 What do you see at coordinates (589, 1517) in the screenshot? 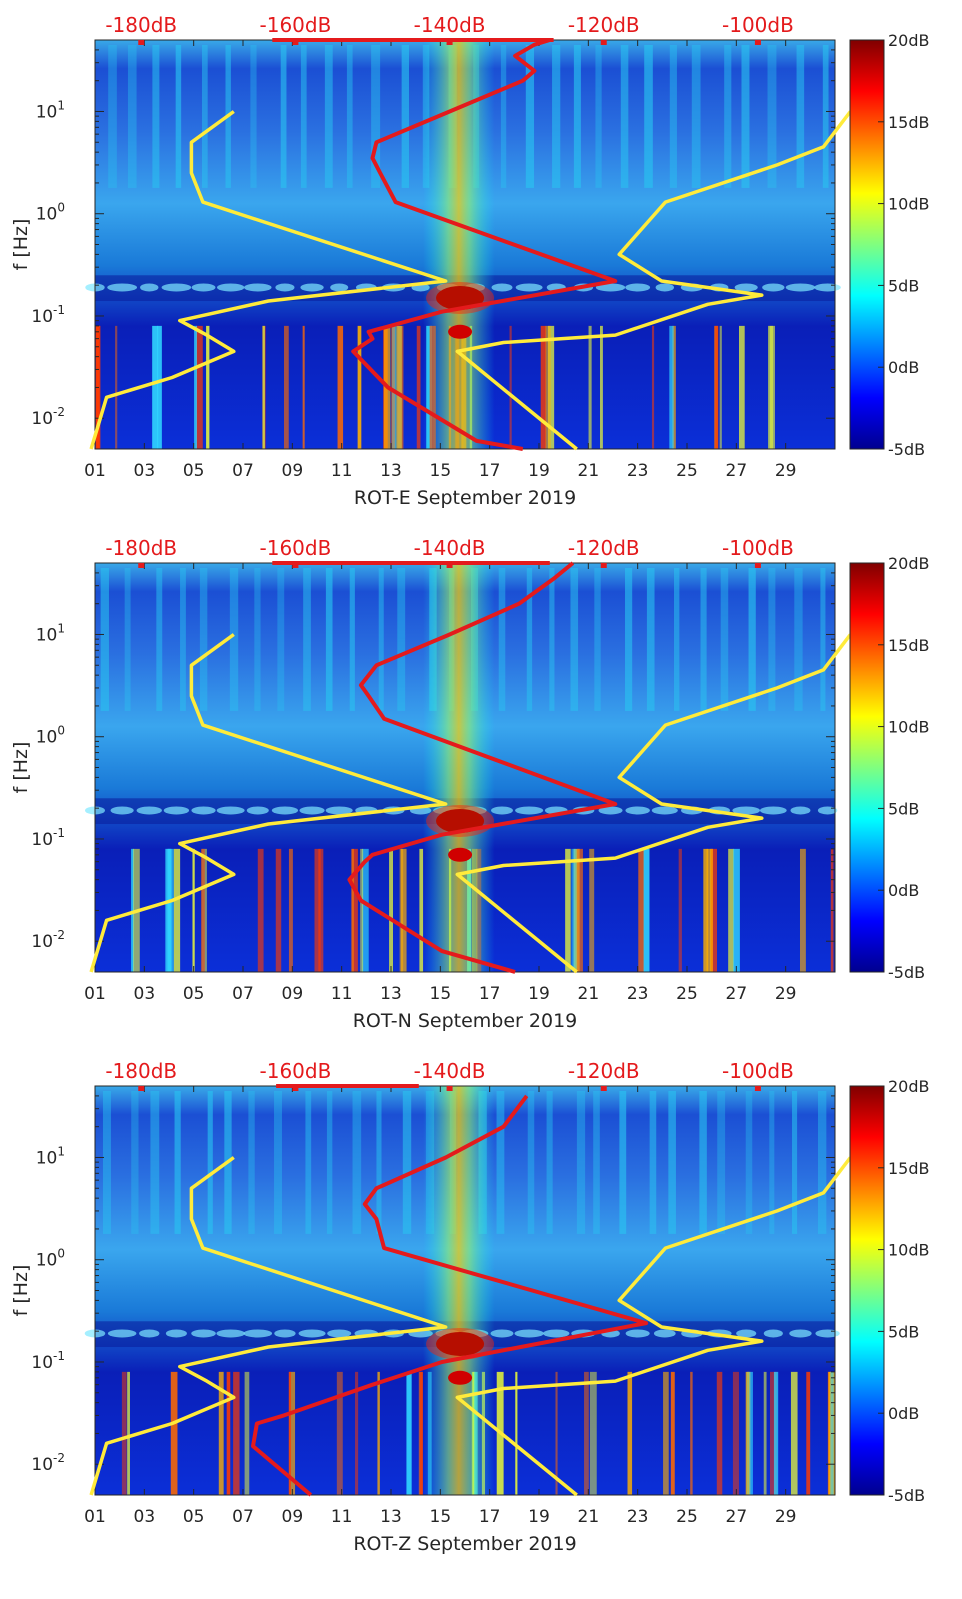
I see `x-tick-label: 21` at bounding box center [589, 1517].